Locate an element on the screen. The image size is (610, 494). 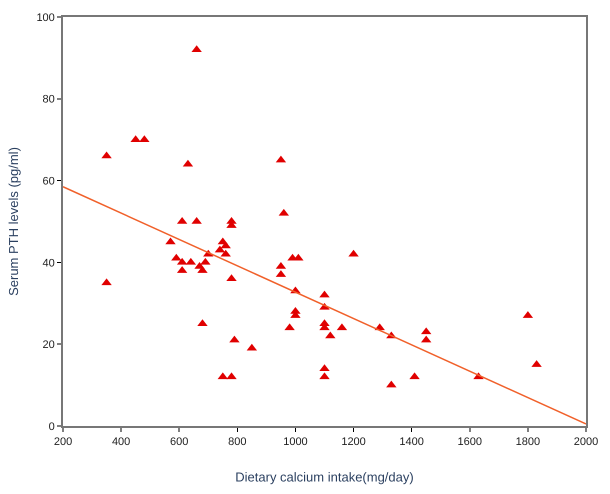
y-tick-label: 80 is located at coordinates (48, 100).